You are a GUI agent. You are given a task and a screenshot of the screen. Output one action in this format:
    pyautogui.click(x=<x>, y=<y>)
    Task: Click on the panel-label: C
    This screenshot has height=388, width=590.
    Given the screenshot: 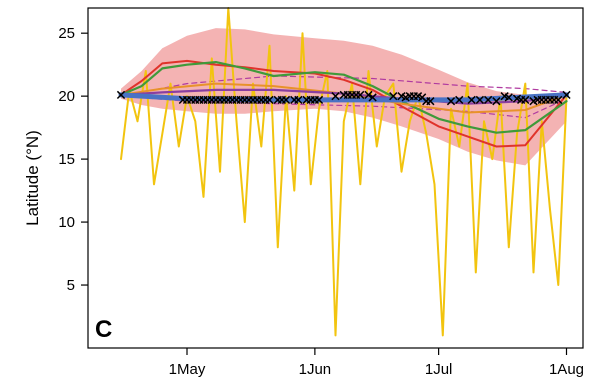 What is the action you would take?
    pyautogui.click(x=103, y=329)
    